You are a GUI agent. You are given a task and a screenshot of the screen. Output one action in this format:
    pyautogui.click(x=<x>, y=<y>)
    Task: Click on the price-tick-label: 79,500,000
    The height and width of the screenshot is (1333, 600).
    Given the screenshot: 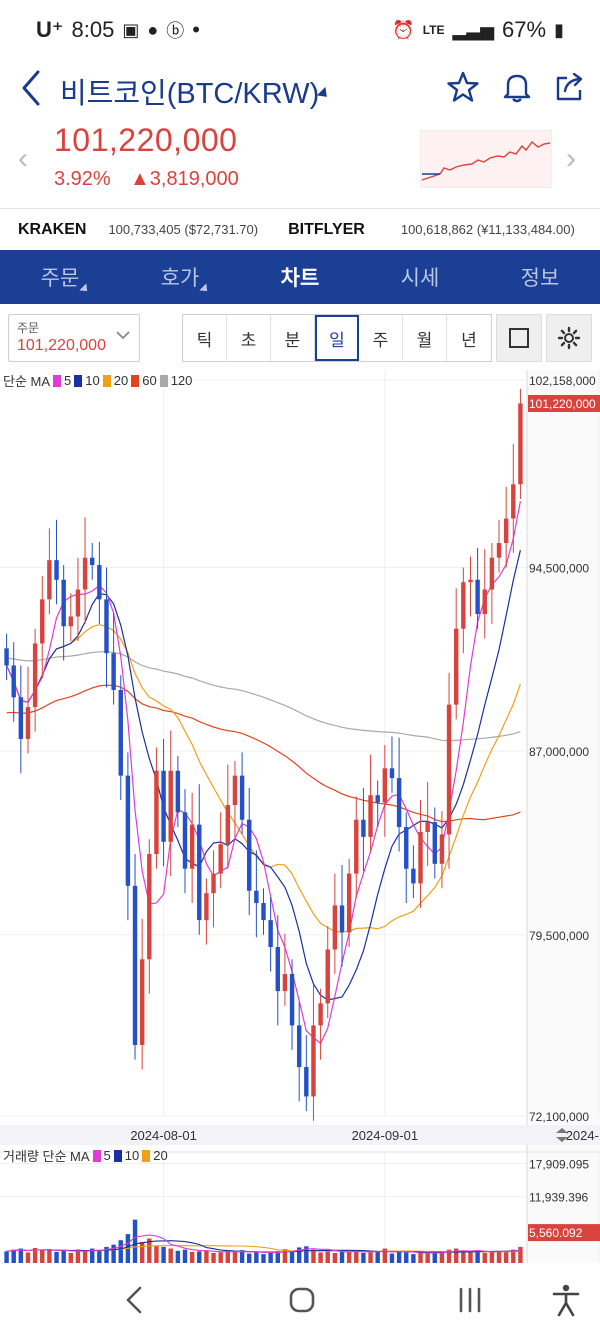 What is the action you would take?
    pyautogui.click(x=559, y=936)
    